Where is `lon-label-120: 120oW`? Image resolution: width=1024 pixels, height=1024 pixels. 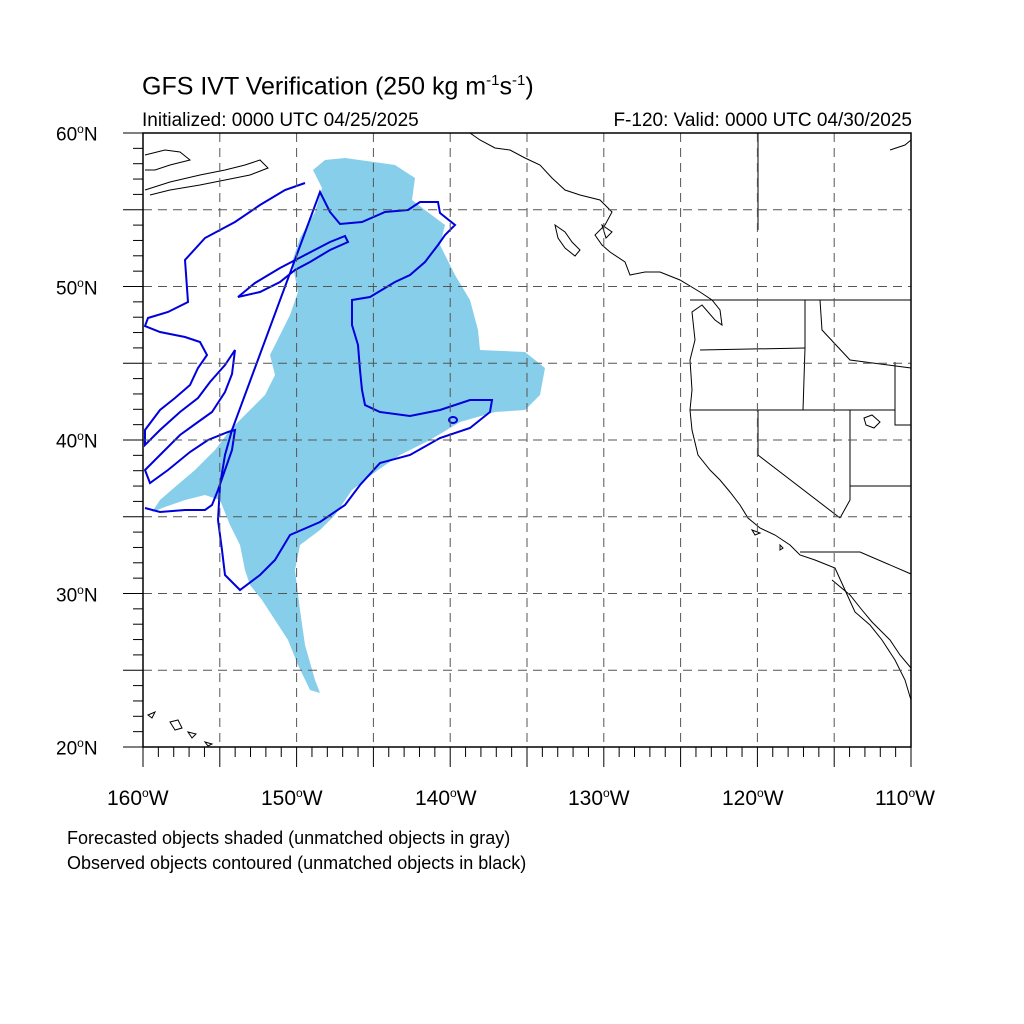 lon-label-120: 120oW is located at coordinates (753, 798).